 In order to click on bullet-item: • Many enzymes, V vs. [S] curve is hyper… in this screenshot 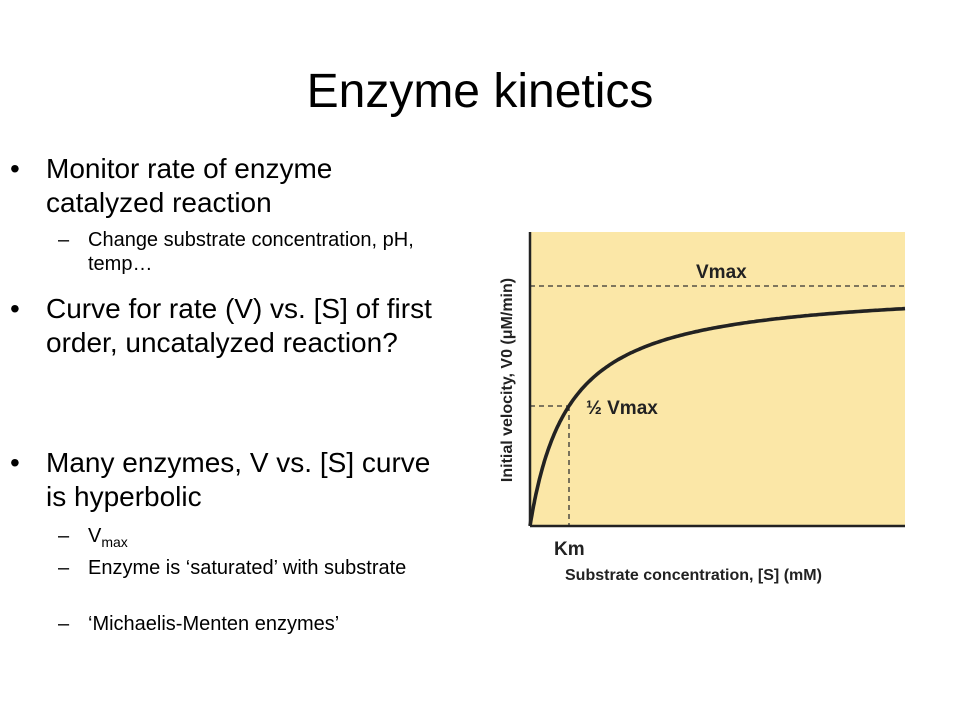, I will do `click(228, 480)`.